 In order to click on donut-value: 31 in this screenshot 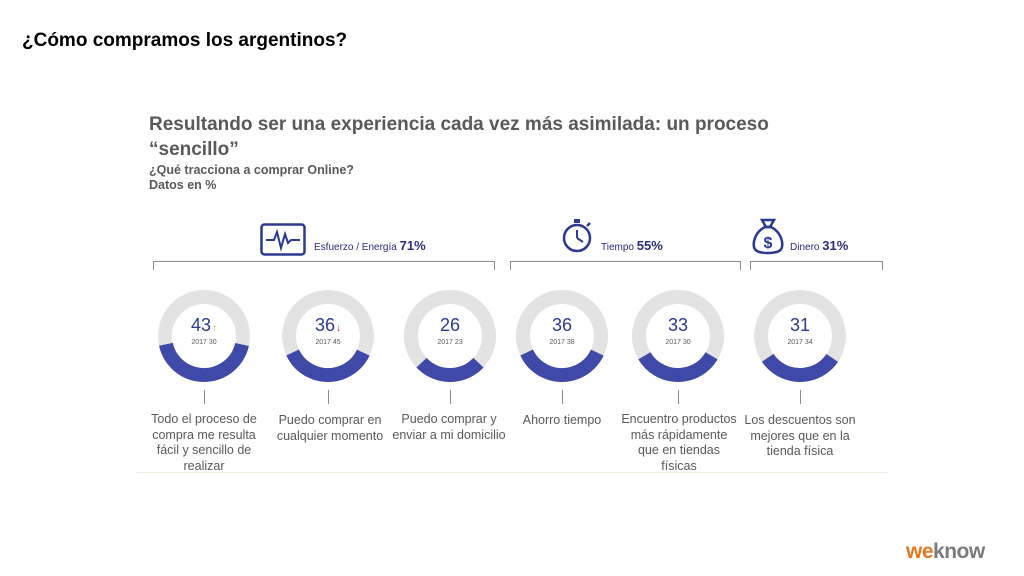, I will do `click(800, 325)`.